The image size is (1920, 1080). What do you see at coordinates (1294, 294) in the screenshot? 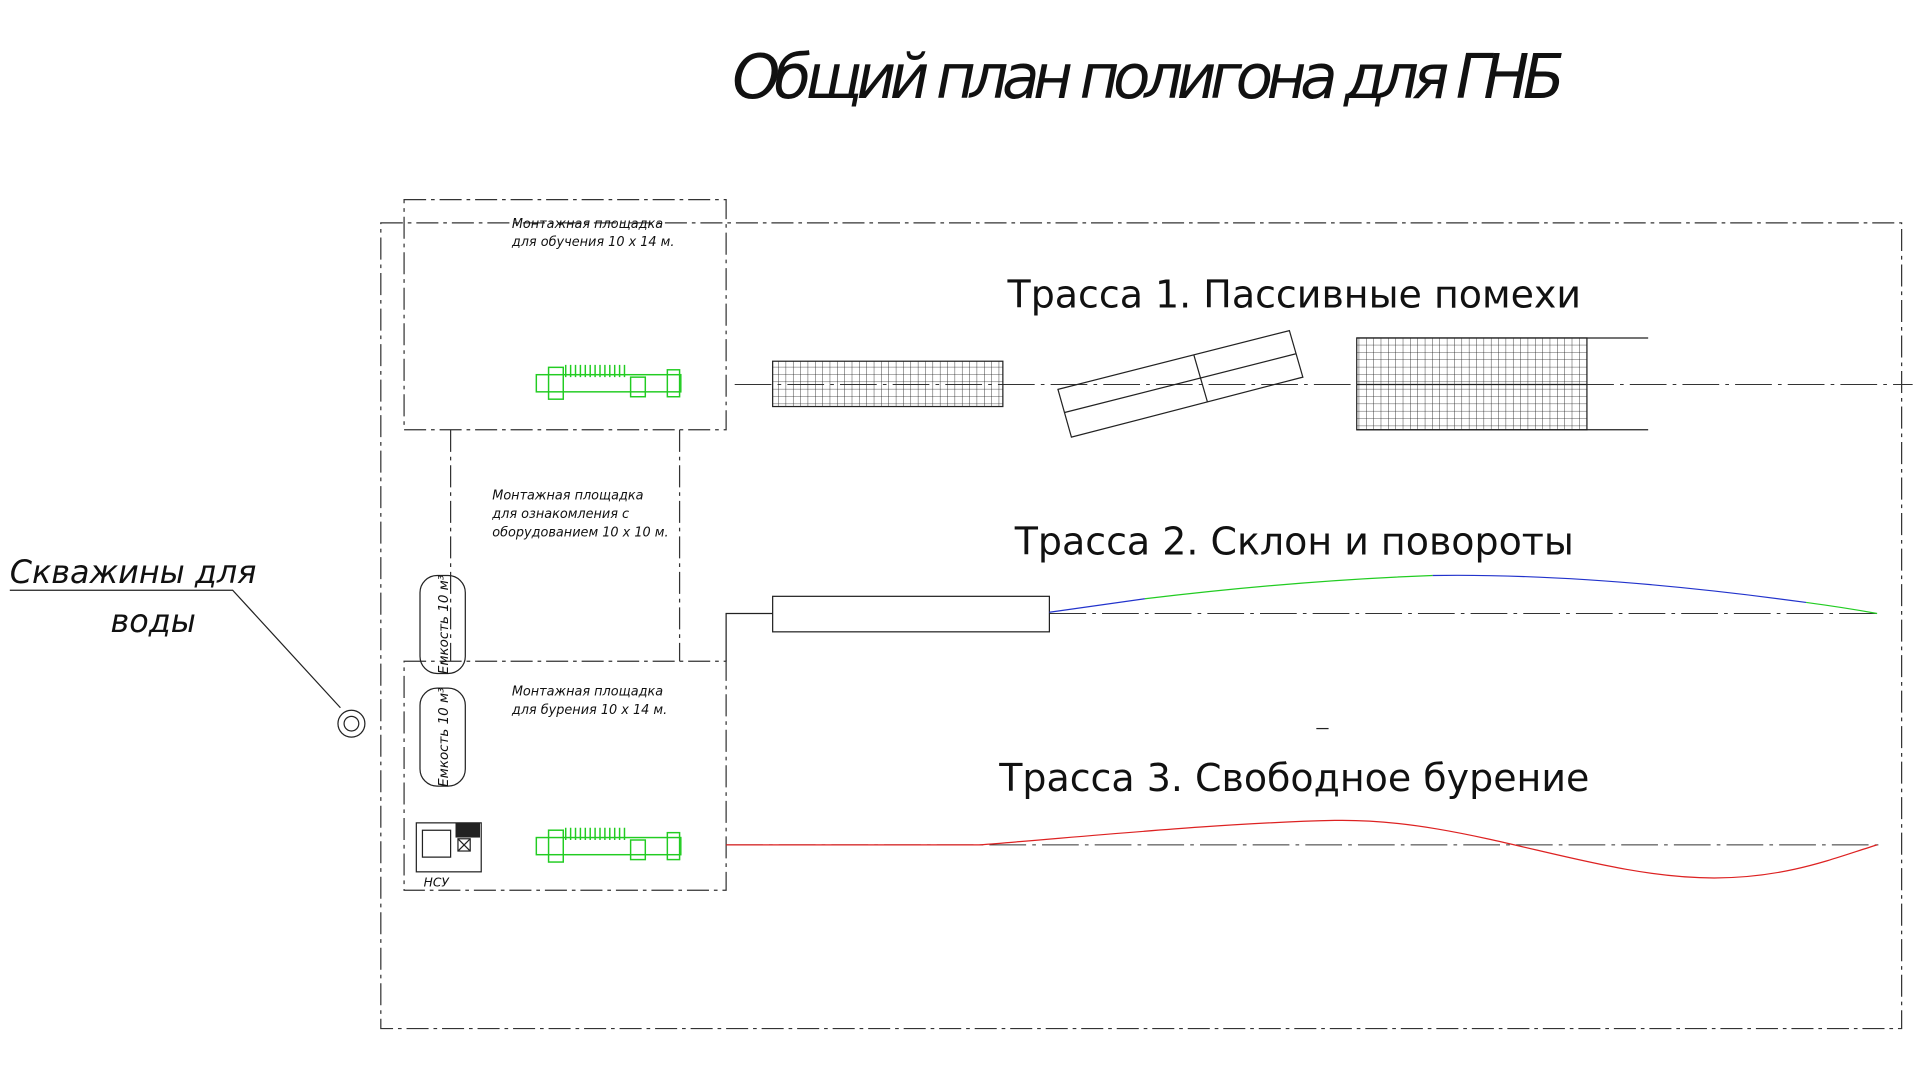
I see `route-label: Трасса 1. Пассивные помехи` at bounding box center [1294, 294].